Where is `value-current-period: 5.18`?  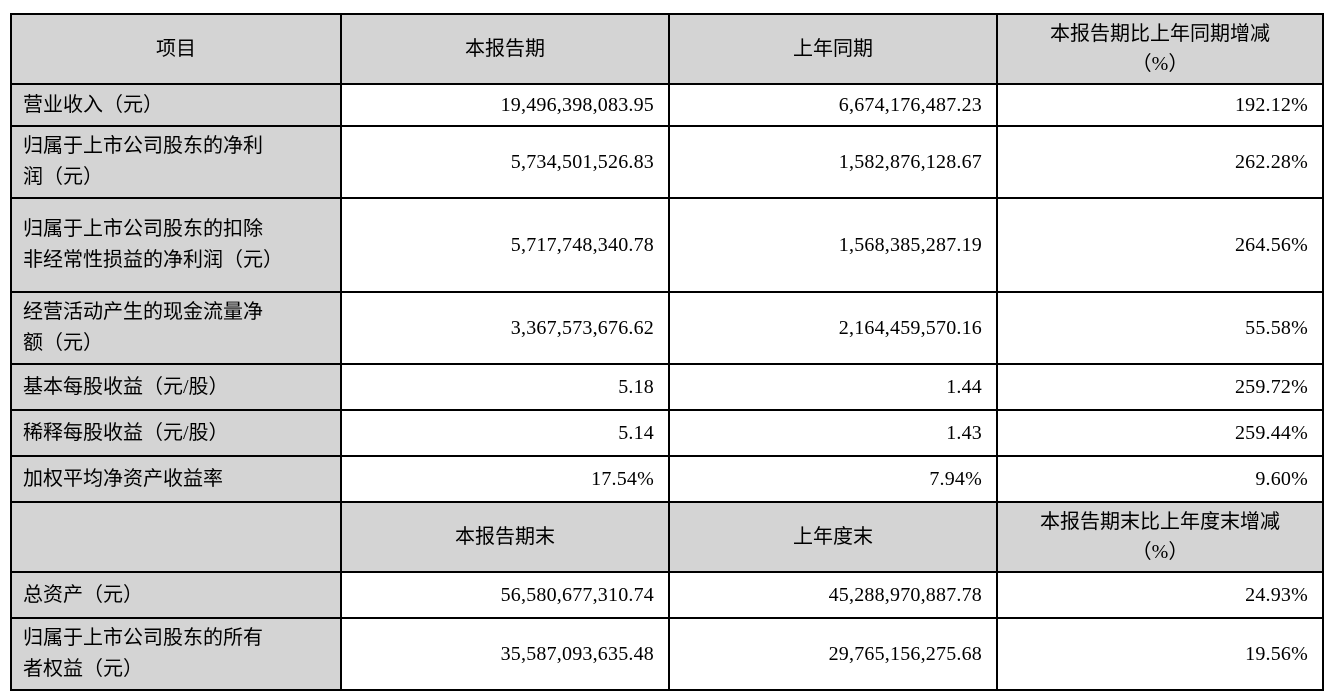 value-current-period: 5.18 is located at coordinates (505, 387).